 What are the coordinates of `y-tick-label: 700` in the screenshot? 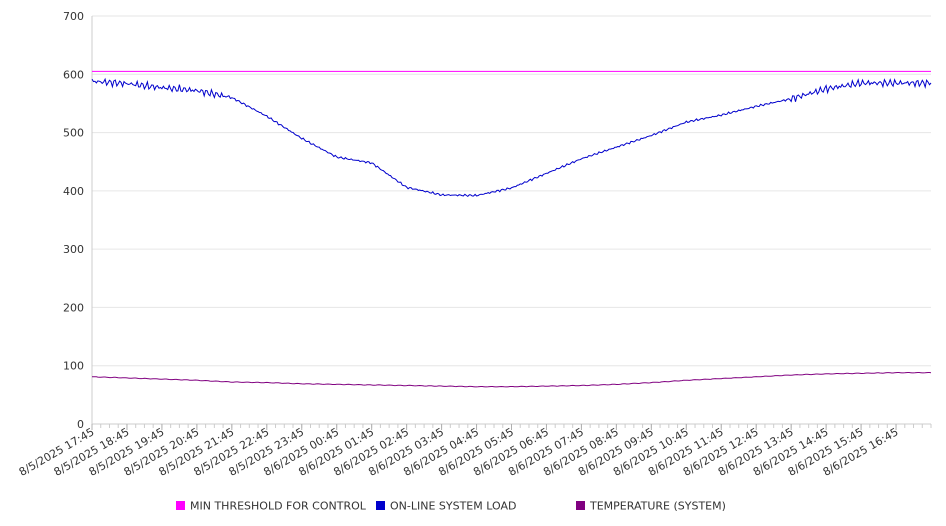 It's located at (73, 16).